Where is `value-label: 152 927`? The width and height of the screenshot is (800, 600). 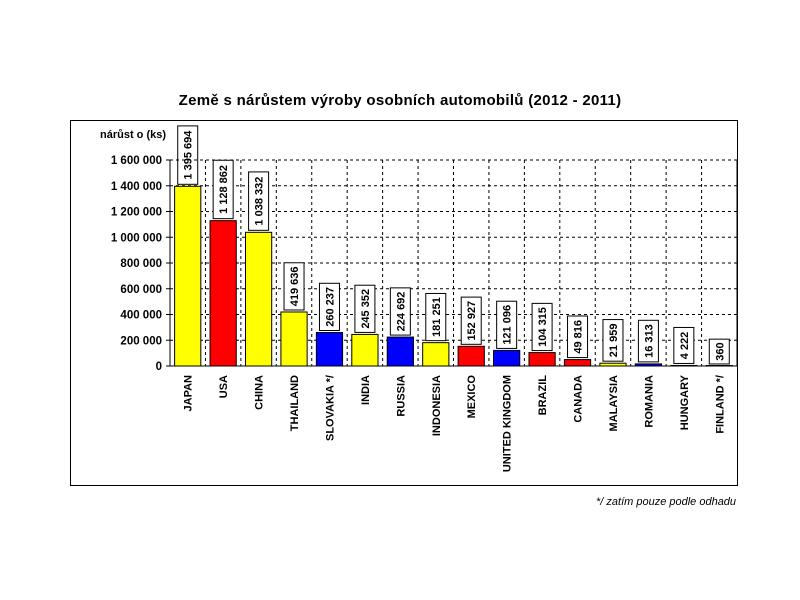 value-label: 152 927 is located at coordinates (472, 321).